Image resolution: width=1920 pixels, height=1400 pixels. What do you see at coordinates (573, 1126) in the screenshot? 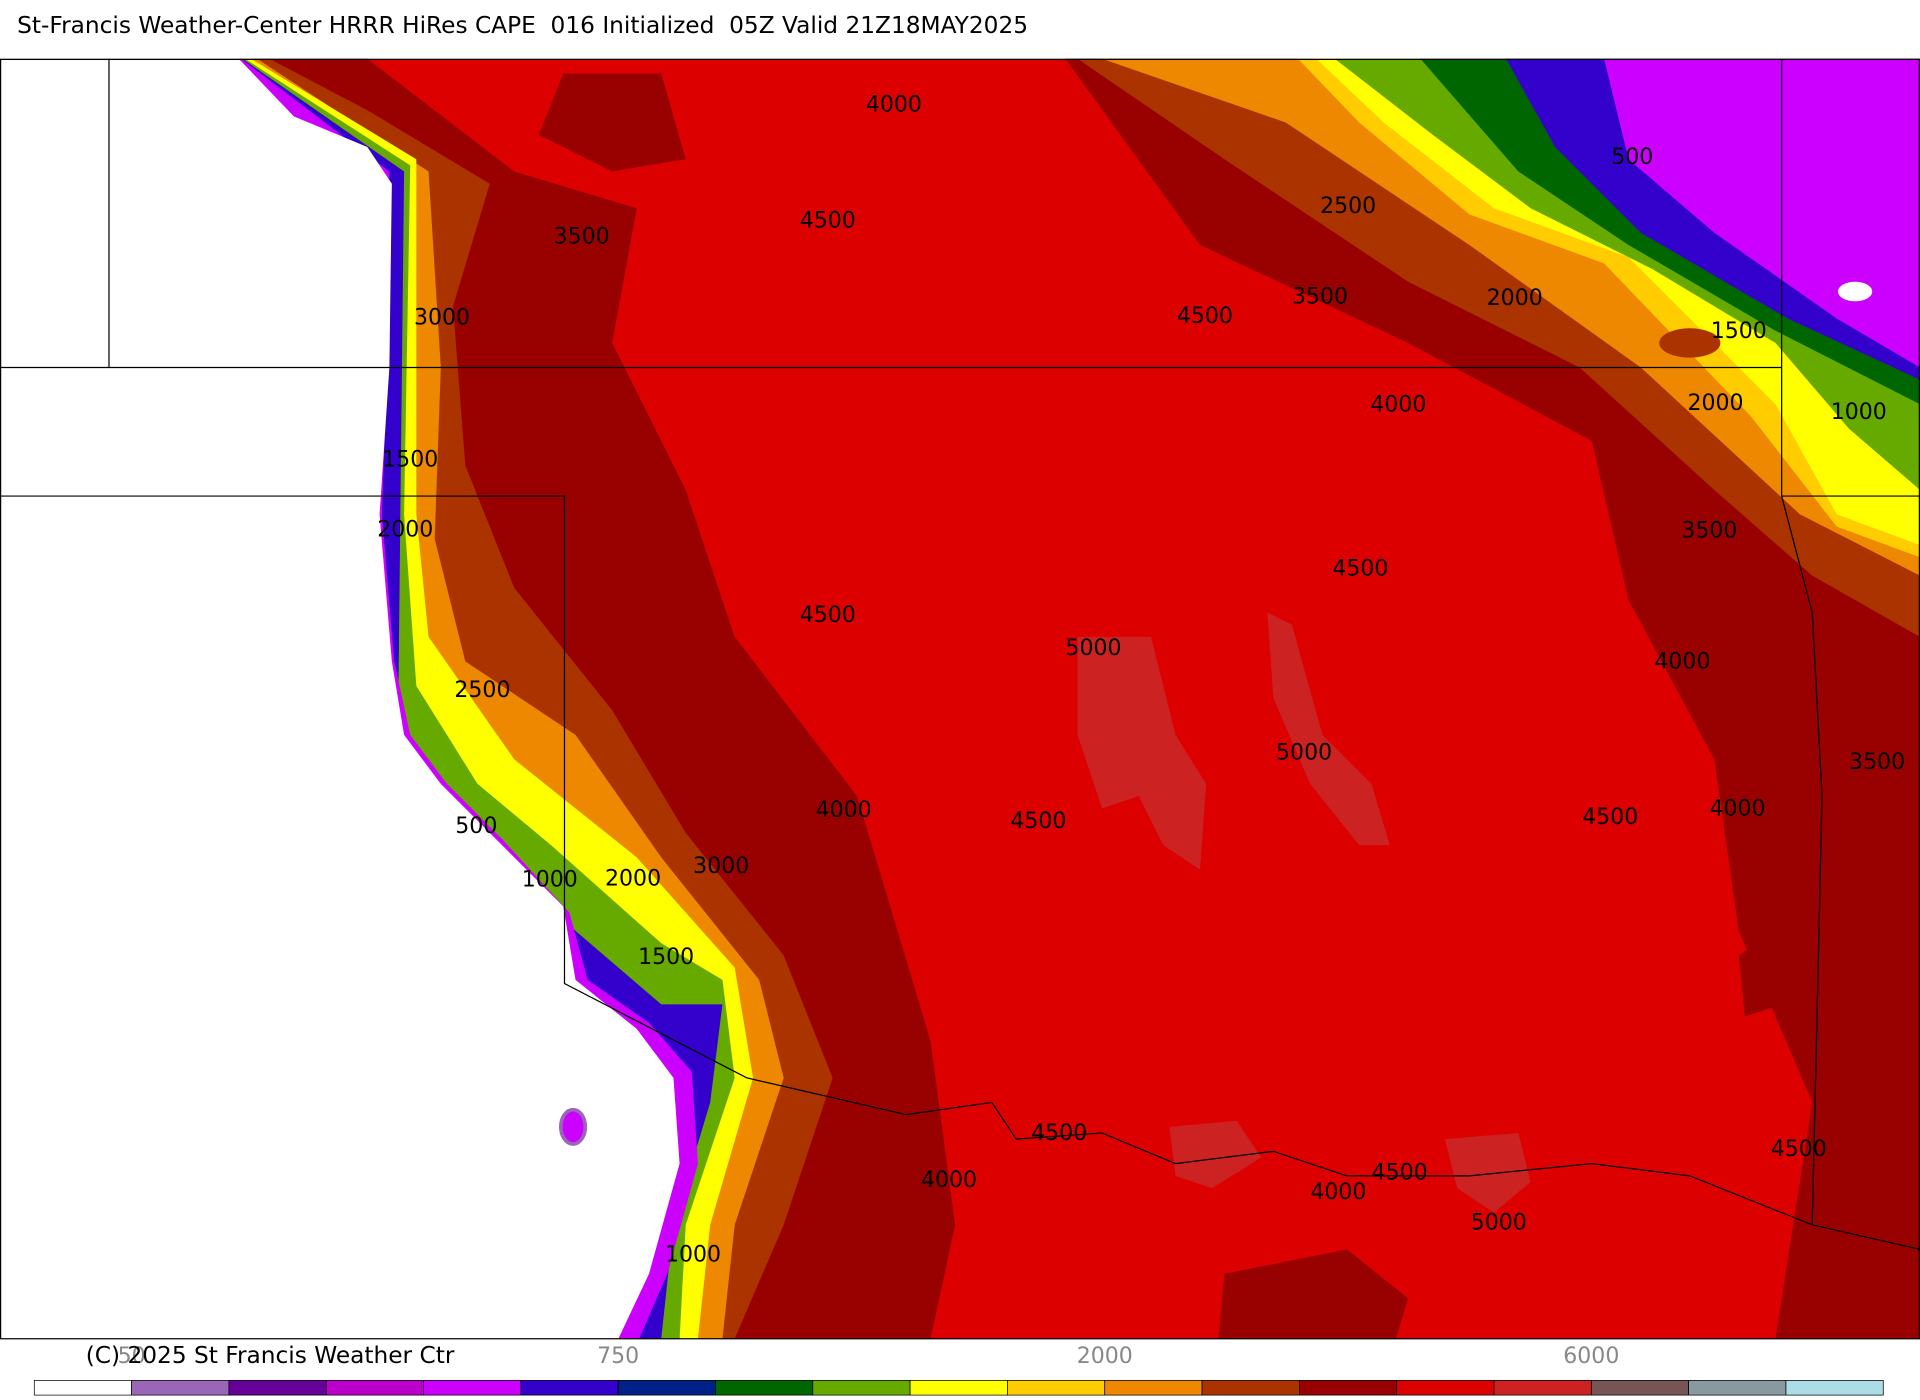
I see `island` at bounding box center [573, 1126].